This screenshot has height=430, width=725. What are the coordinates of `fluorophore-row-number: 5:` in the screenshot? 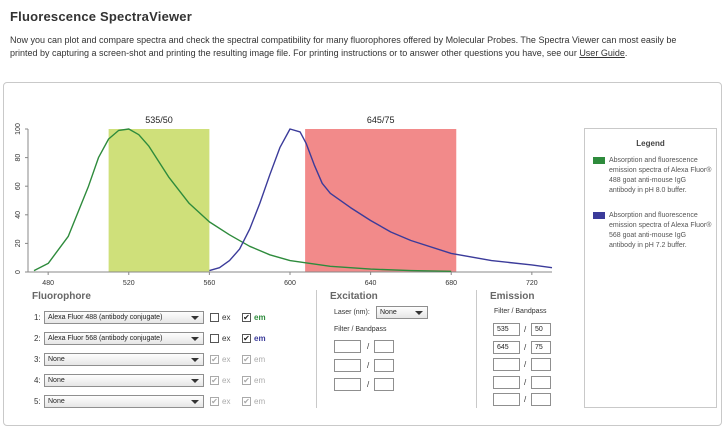 It's located at (37, 401).